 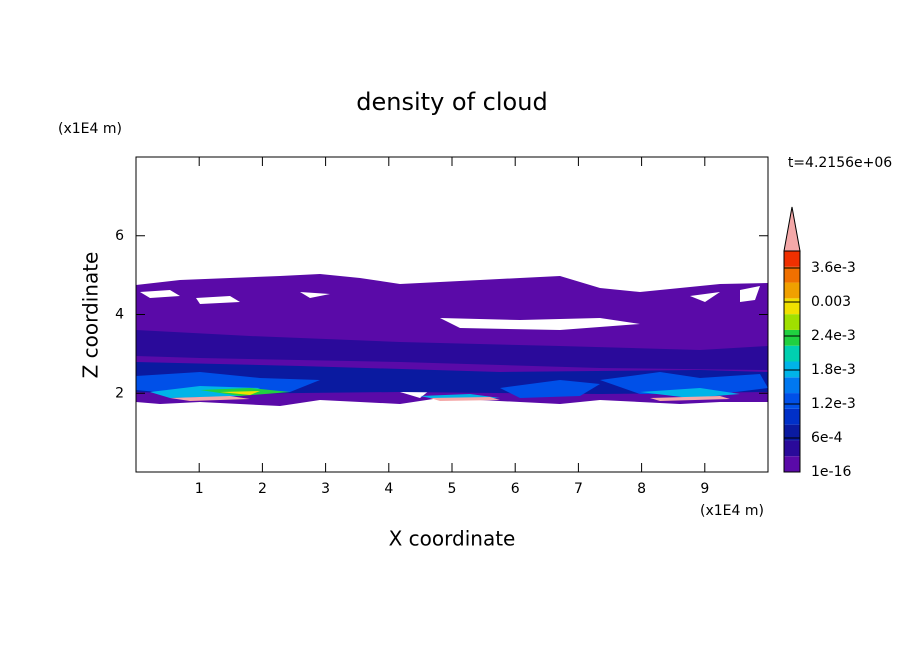 What do you see at coordinates (827, 438) in the screenshot?
I see `colorbar-label: 6e-4` at bounding box center [827, 438].